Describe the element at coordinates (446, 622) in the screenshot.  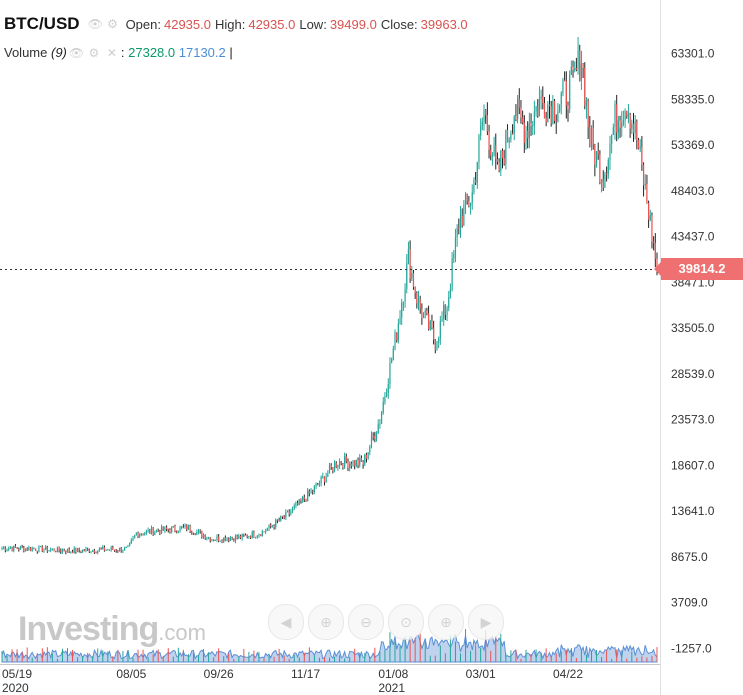
I see `zoom-more-icon: ⊕` at that location.